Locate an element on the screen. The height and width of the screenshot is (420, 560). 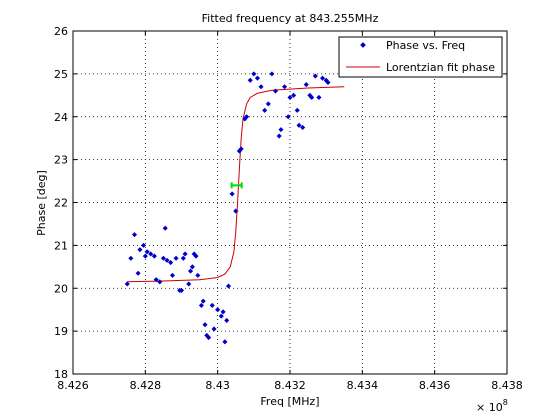
legend-box is located at coordinates (420, 57).